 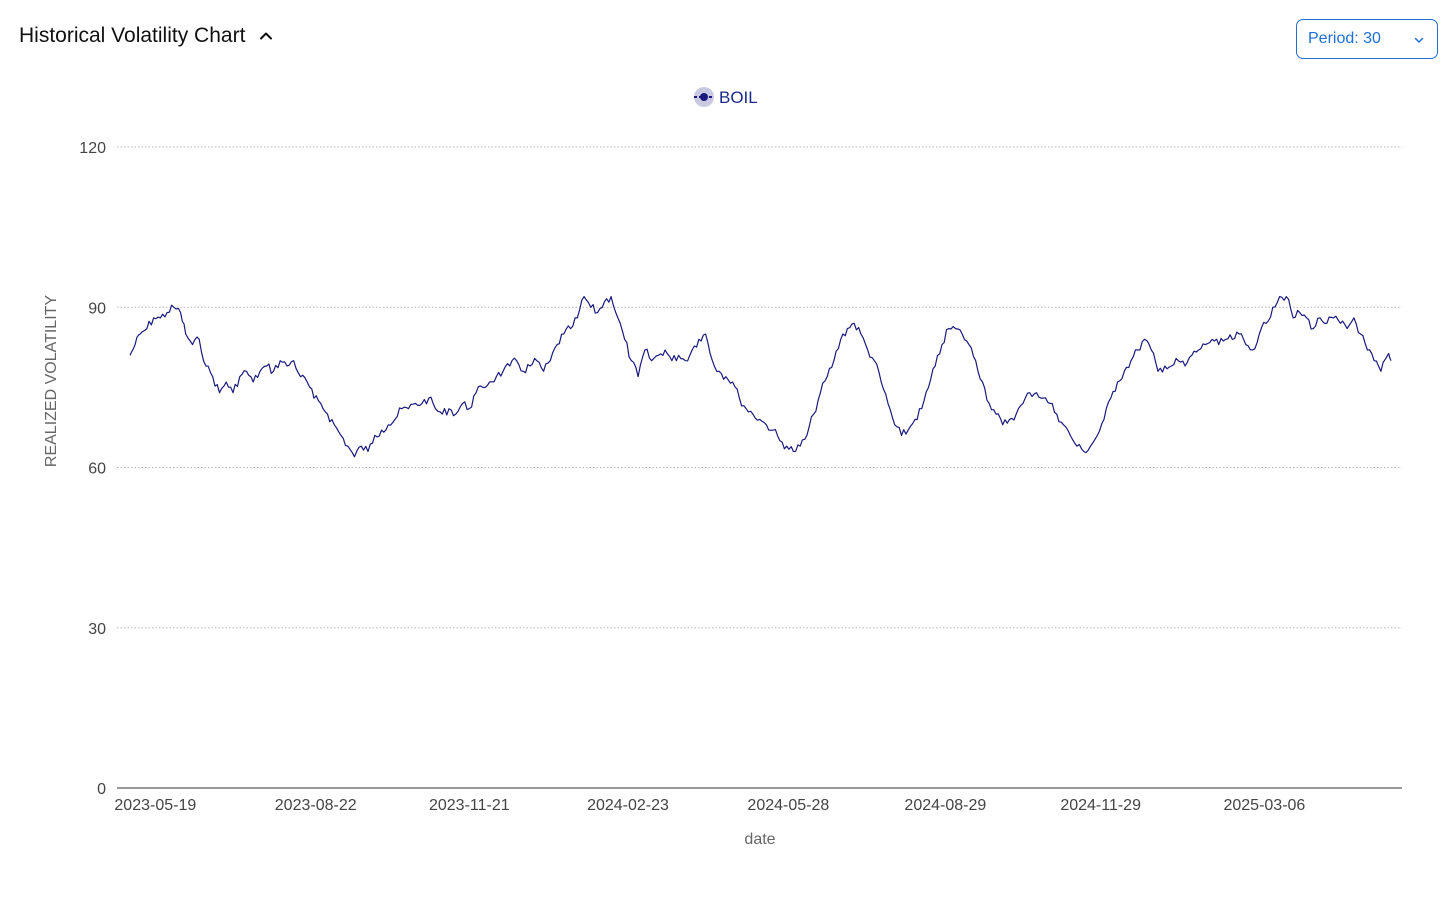 What do you see at coordinates (1264, 805) in the screenshot?
I see `x-tick-label-2025-03-06: 2025-03-06` at bounding box center [1264, 805].